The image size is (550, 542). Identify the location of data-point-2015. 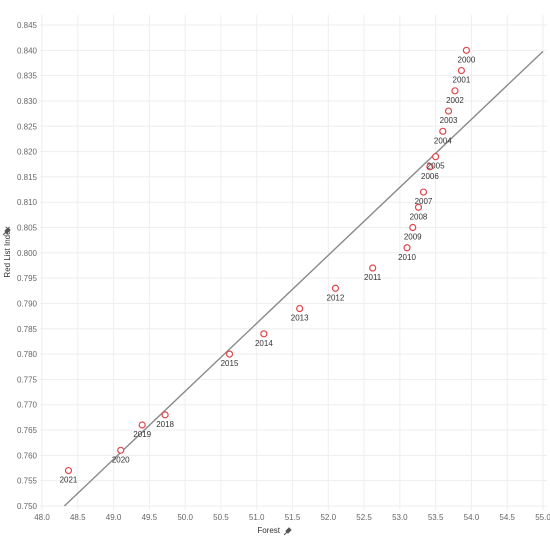
(229, 354).